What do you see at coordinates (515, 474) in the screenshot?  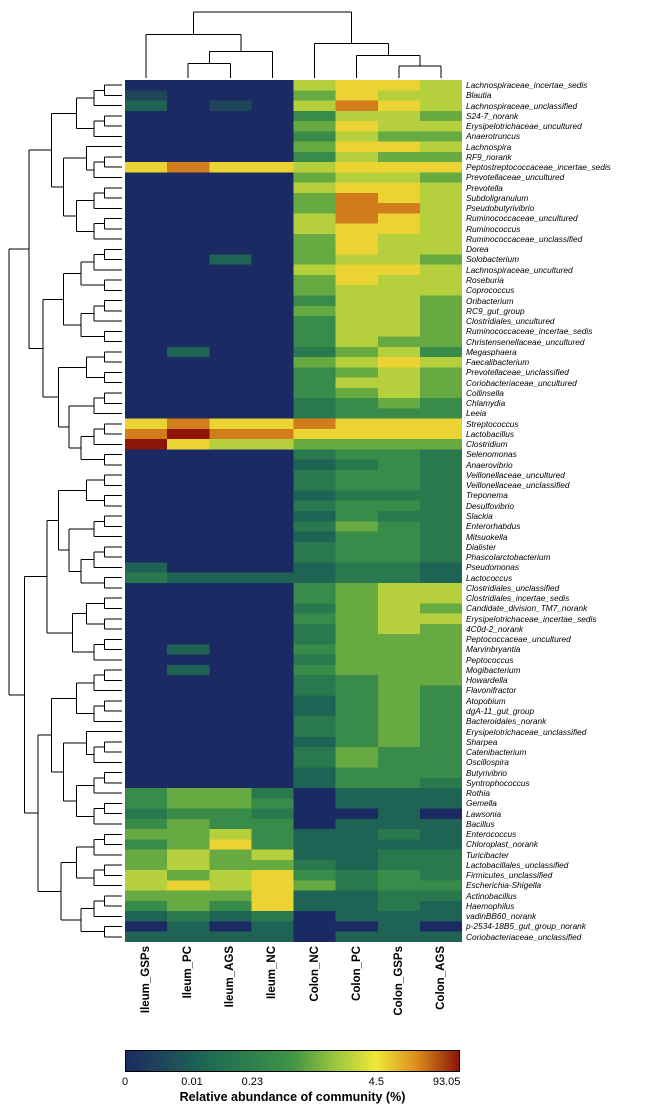 I see `row-label: Veillonellaceae_uncultured` at bounding box center [515, 474].